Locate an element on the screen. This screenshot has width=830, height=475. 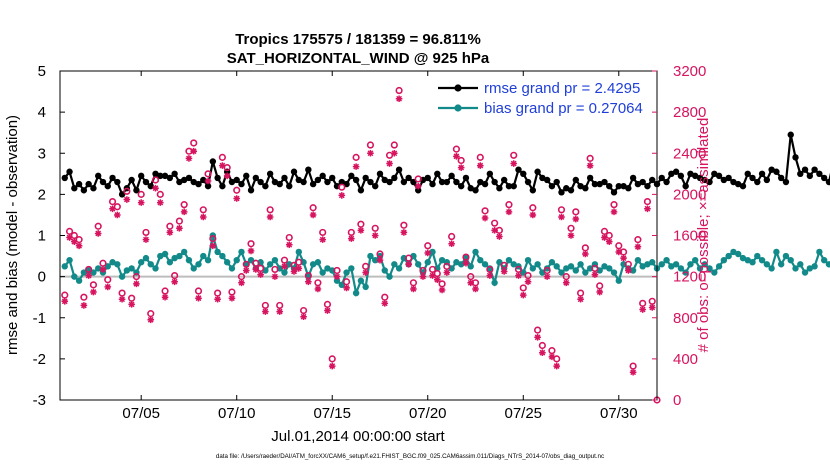
y-left-tick-label: 4 is located at coordinates (42, 112).